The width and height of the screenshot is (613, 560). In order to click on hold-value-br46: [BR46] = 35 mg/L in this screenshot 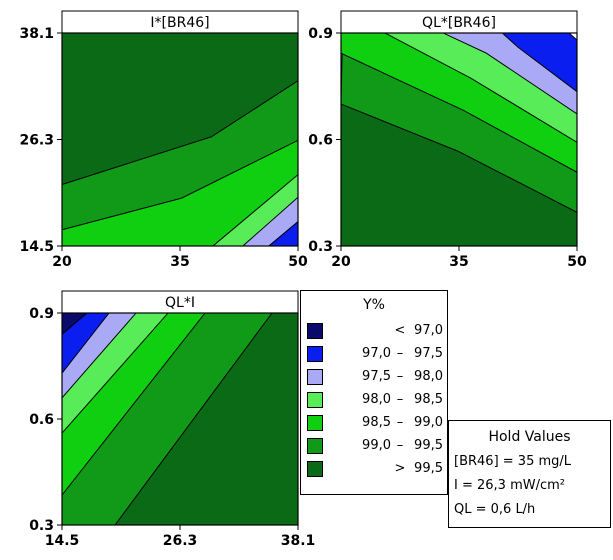, I will do `click(513, 461)`.